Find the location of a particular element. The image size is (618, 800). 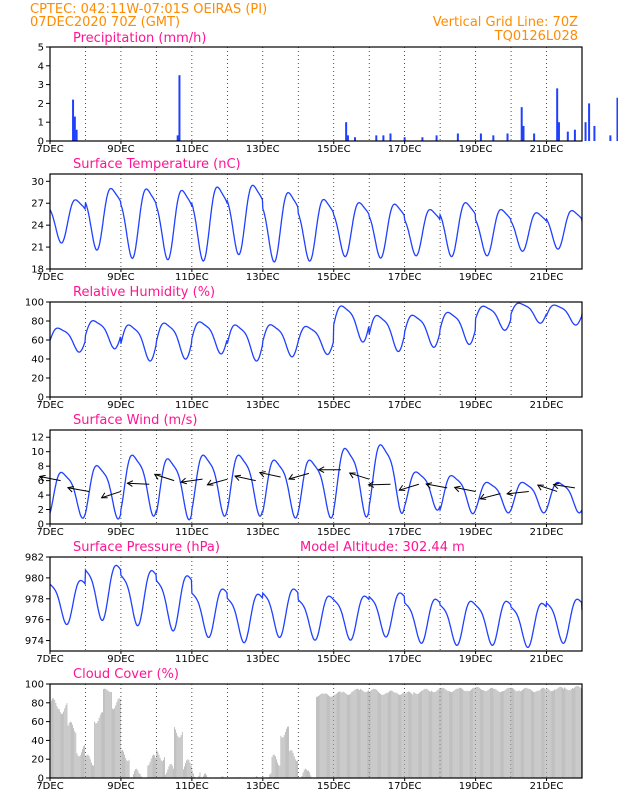

precip-bar is located at coordinates (523, 133).